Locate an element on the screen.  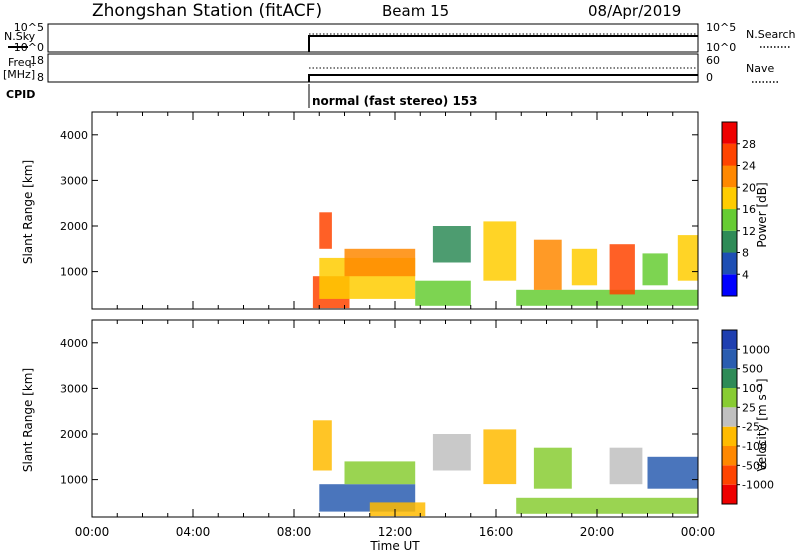
velocity-heatmap is located at coordinates (505, 468).